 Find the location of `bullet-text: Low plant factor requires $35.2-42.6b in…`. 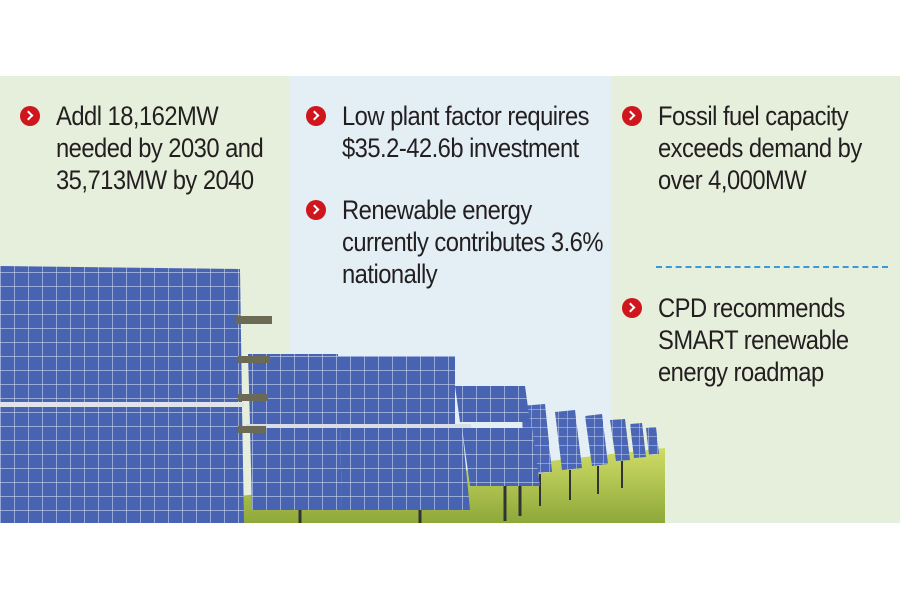

bullet-text: Low plant factor requires $35.2-42.6b in… is located at coordinates (466, 132).